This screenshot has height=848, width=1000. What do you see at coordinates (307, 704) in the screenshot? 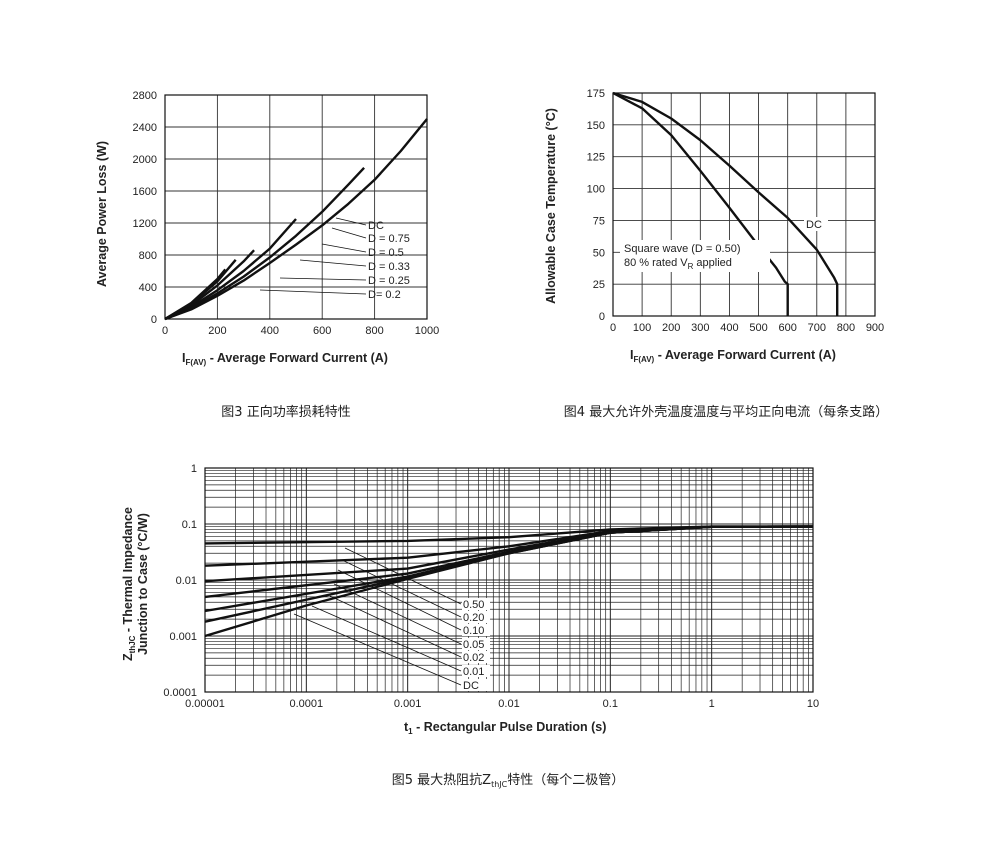
I see `x-tick-label: 0.0001` at bounding box center [307, 704].